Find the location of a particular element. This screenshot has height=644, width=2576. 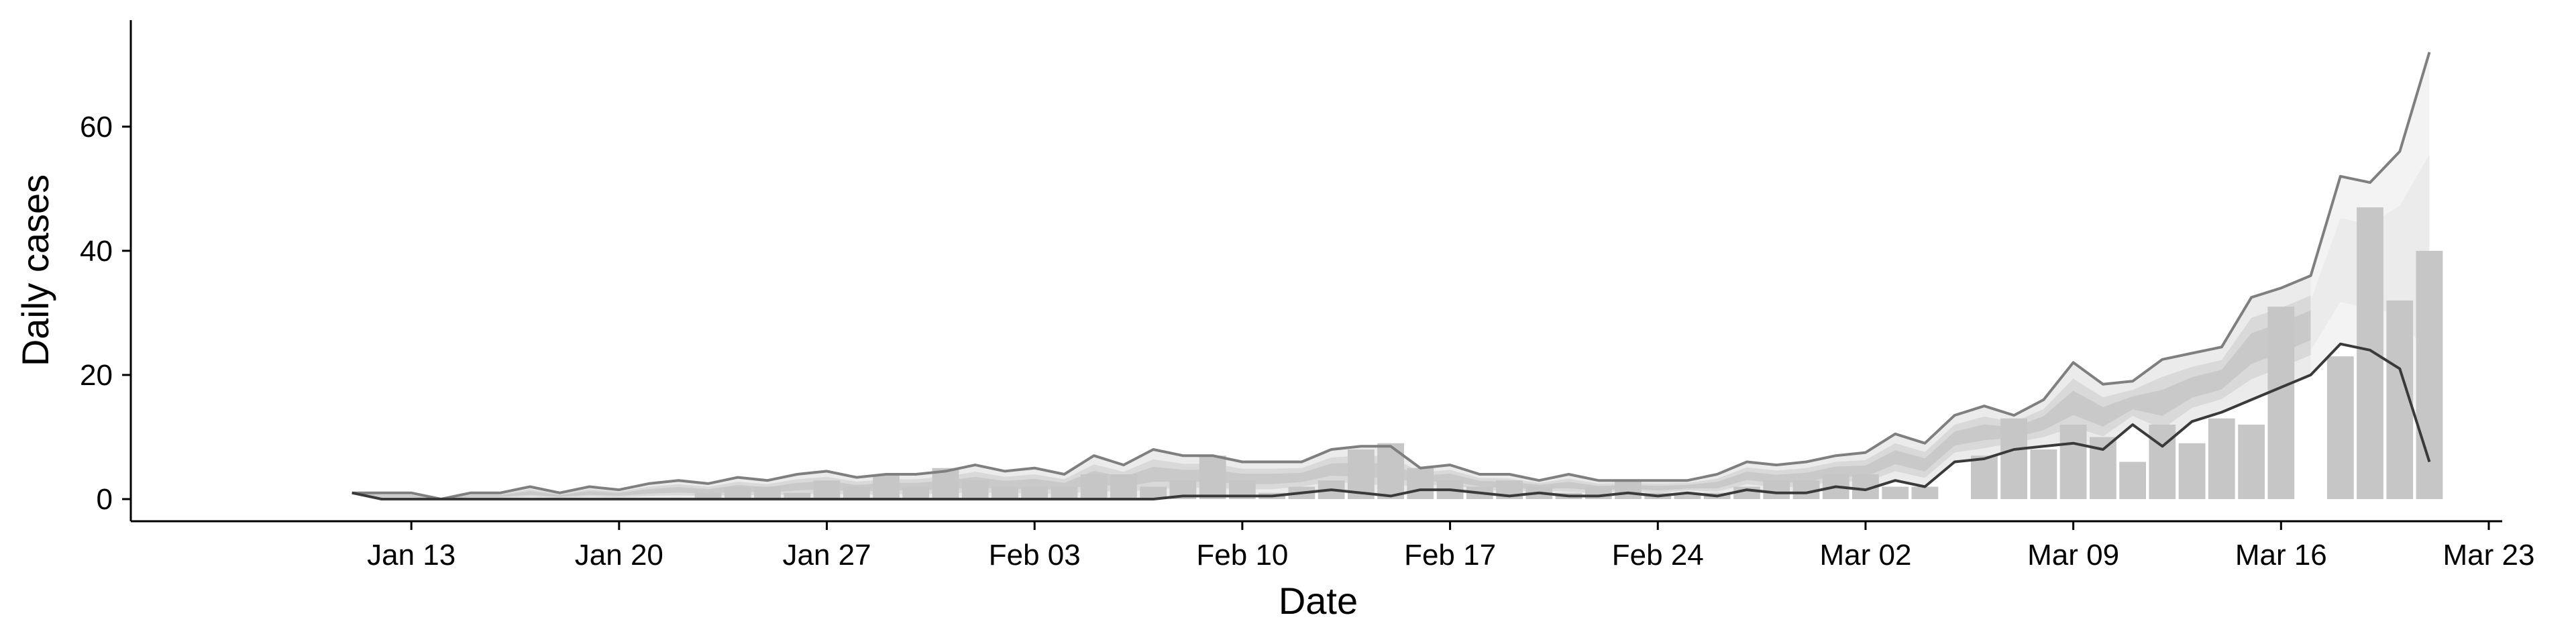

x-tick-label: Feb 10 is located at coordinates (1242, 555).